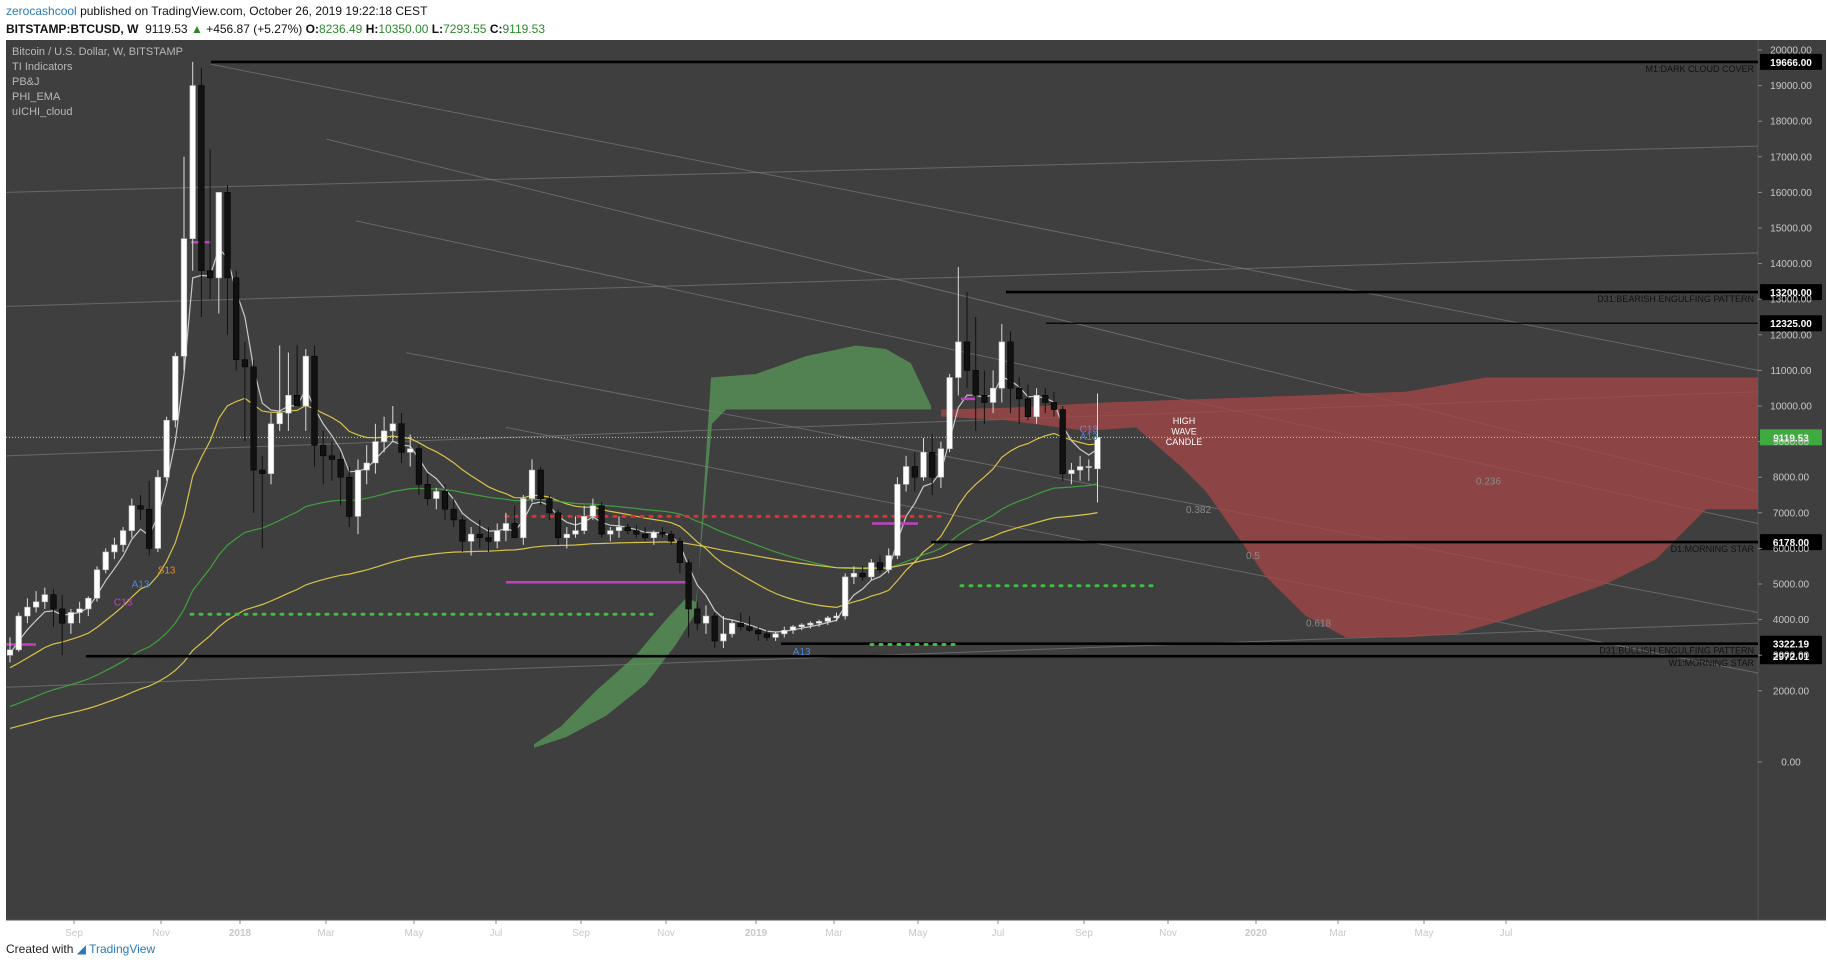 The width and height of the screenshot is (1828, 968). What do you see at coordinates (36, 97) in the screenshot?
I see `indicator-phi-ema: PHI_EMA` at bounding box center [36, 97].